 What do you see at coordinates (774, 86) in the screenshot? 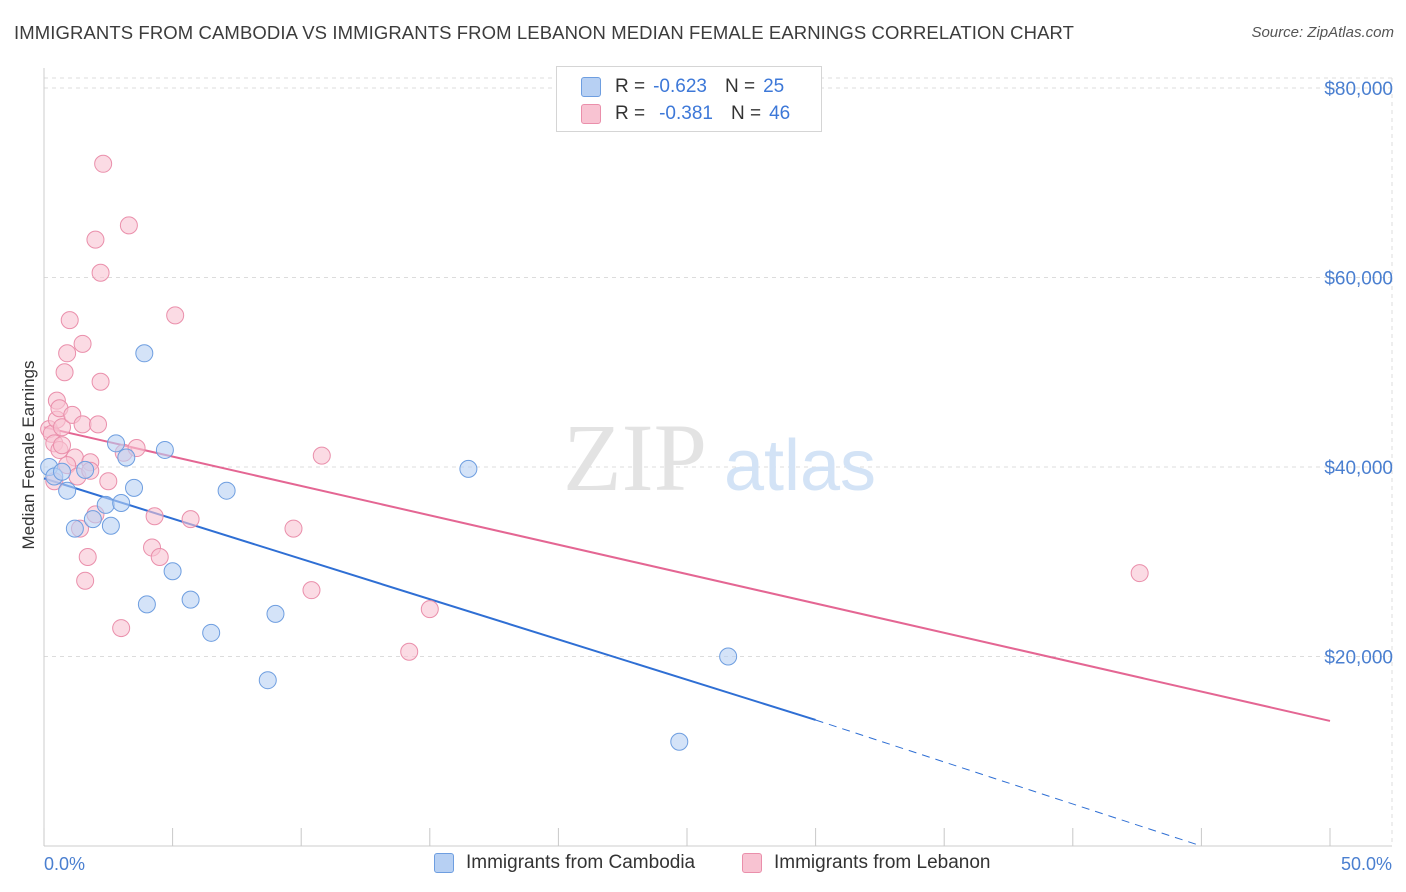
I see `legend-n-value: 25` at bounding box center [774, 86].